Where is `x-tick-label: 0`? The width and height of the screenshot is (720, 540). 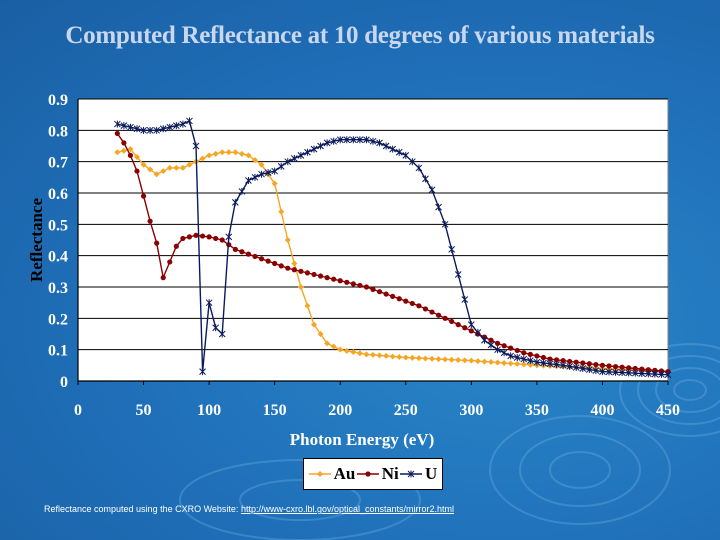 x-tick-label: 0 is located at coordinates (78, 410).